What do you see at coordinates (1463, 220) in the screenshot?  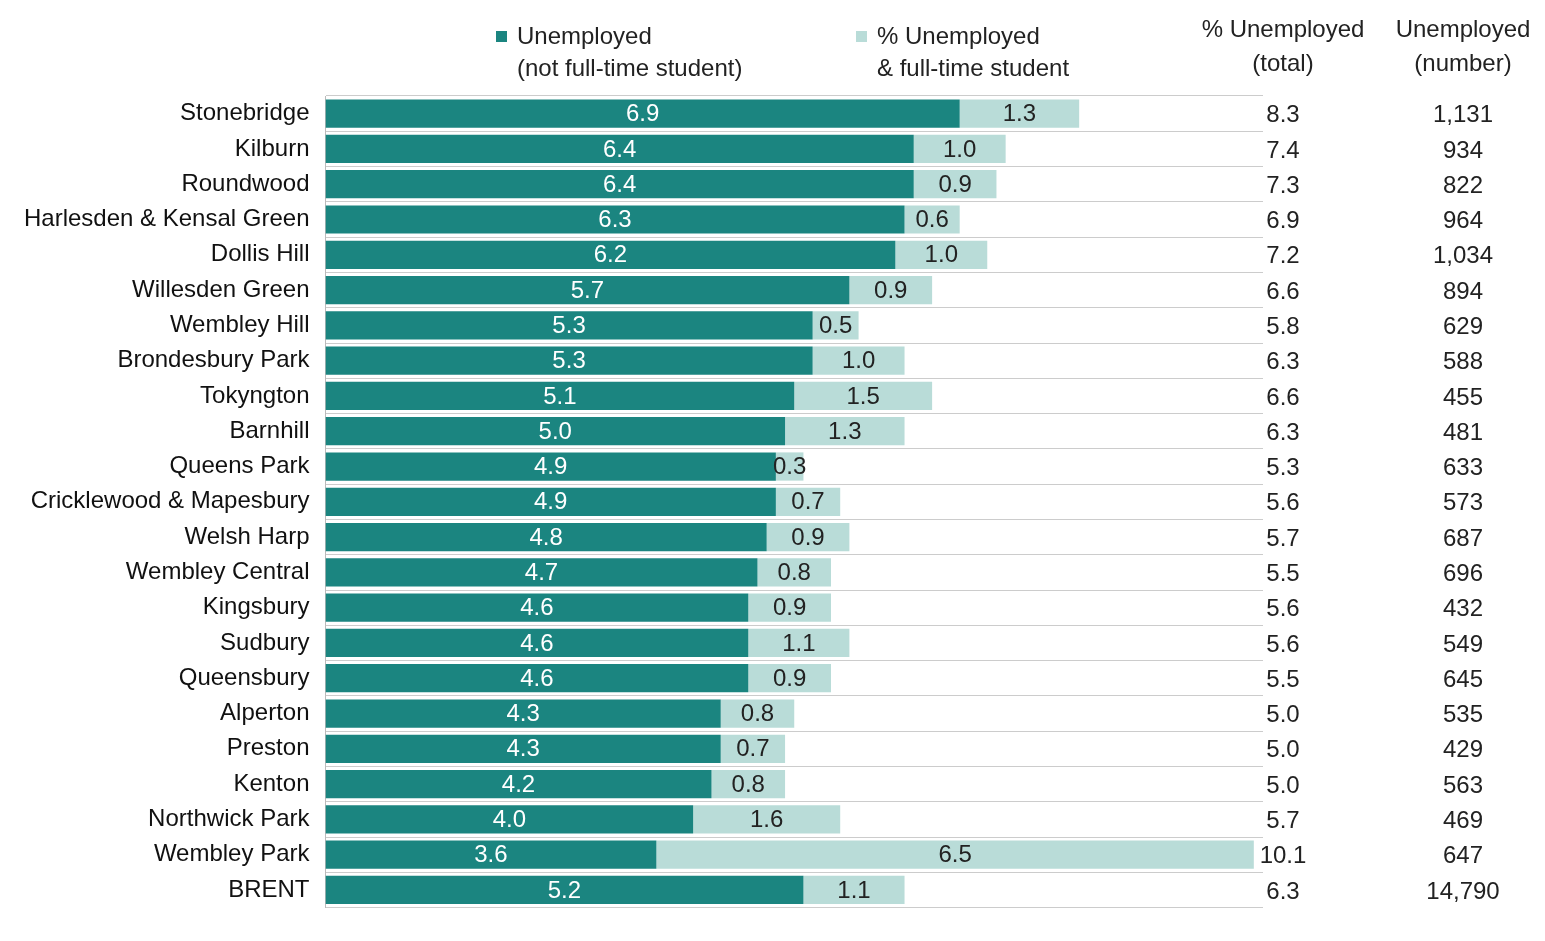 I see `text: 964` at bounding box center [1463, 220].